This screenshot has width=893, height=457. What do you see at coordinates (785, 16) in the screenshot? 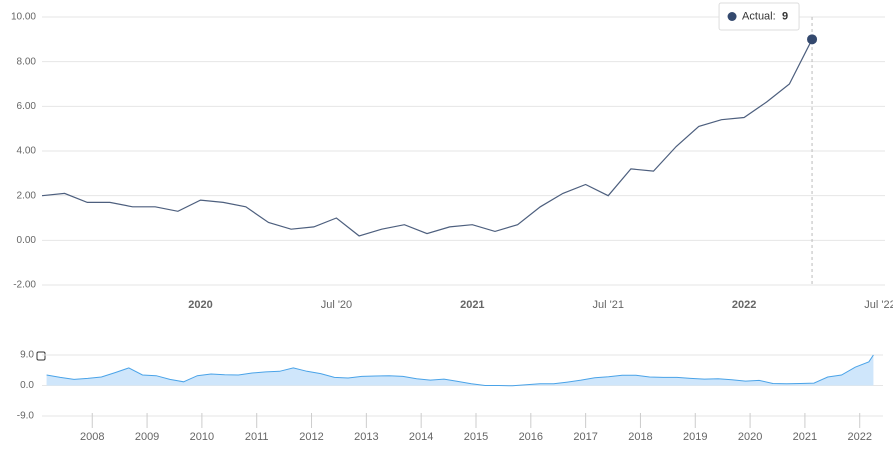
I see `tooltip-value: 9` at bounding box center [785, 16].